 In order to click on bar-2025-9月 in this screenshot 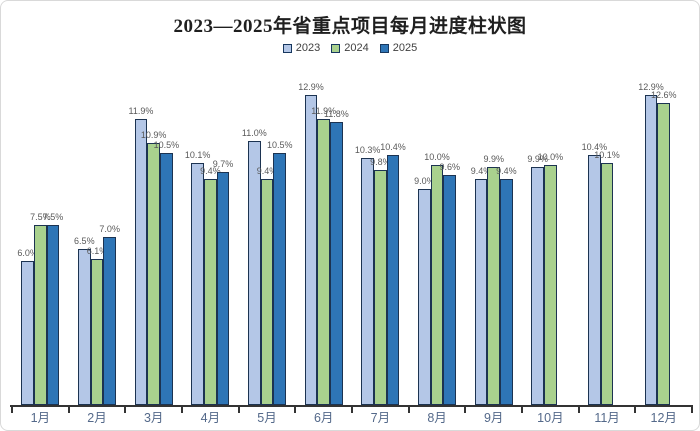, I will do `click(506, 292)`.